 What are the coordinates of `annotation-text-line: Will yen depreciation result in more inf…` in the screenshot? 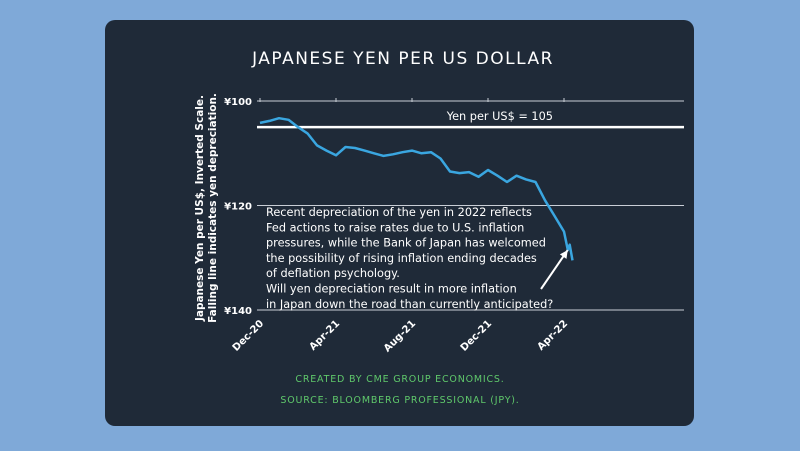 It's located at (391, 289).